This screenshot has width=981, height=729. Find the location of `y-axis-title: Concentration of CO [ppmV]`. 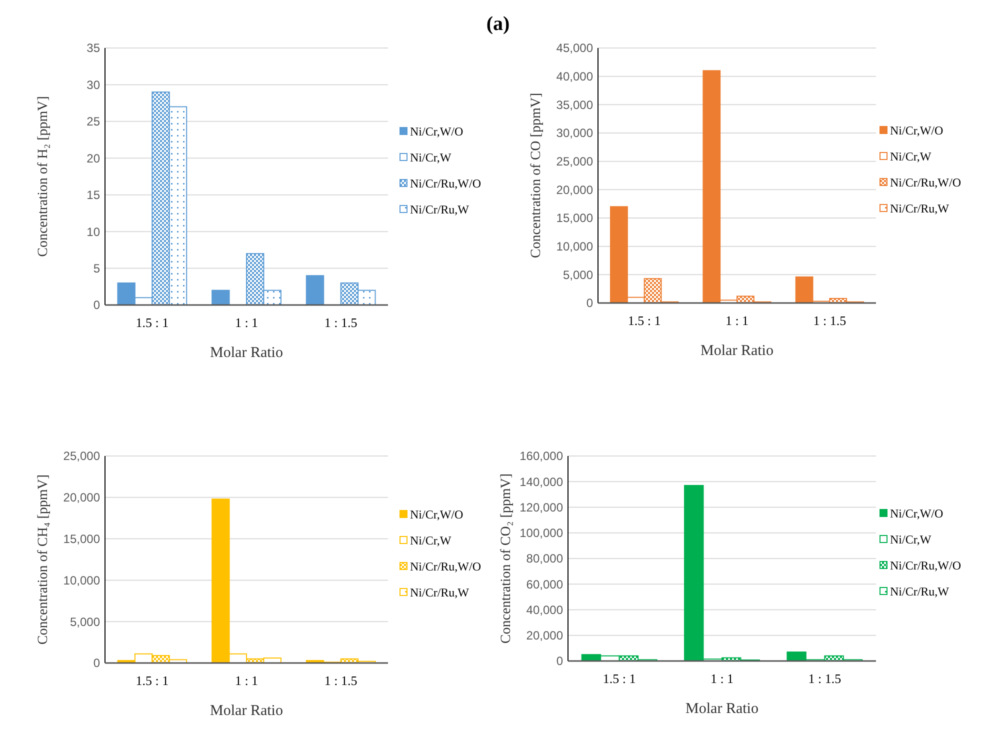

y-axis-title: Concentration of CO [ppmV] is located at coordinates (536, 175).